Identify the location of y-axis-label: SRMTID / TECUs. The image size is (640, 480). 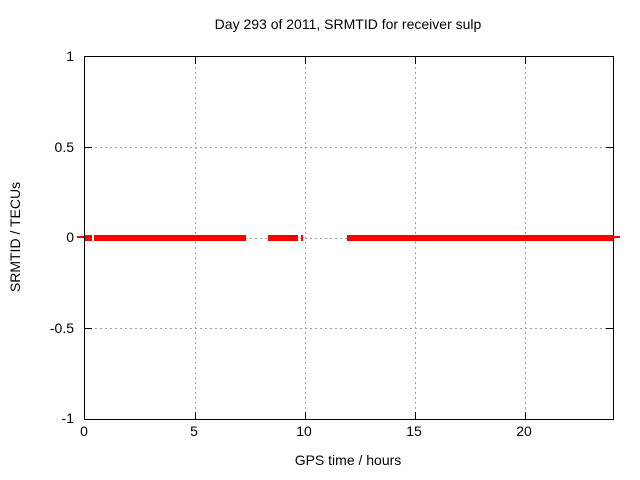
(15, 237).